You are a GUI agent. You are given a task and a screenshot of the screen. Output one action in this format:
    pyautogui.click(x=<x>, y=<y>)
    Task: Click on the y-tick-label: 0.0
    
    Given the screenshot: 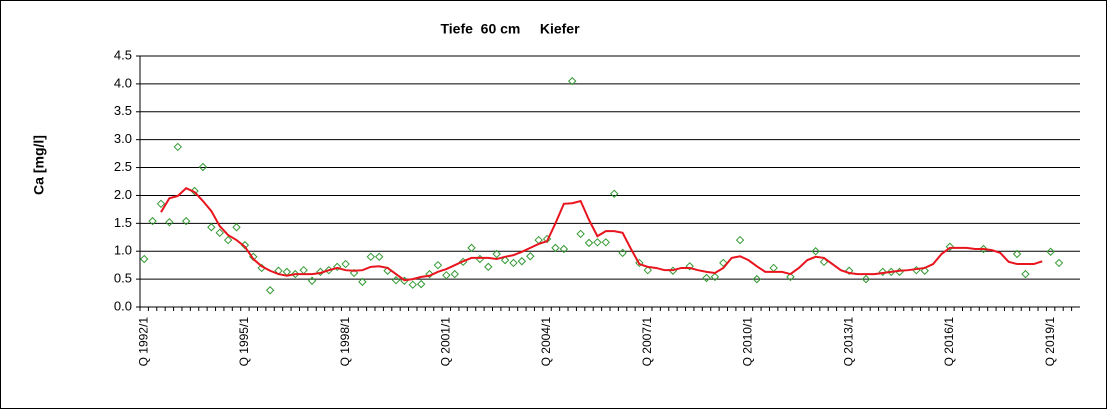 What is the action you would take?
    pyautogui.click(x=123, y=305)
    